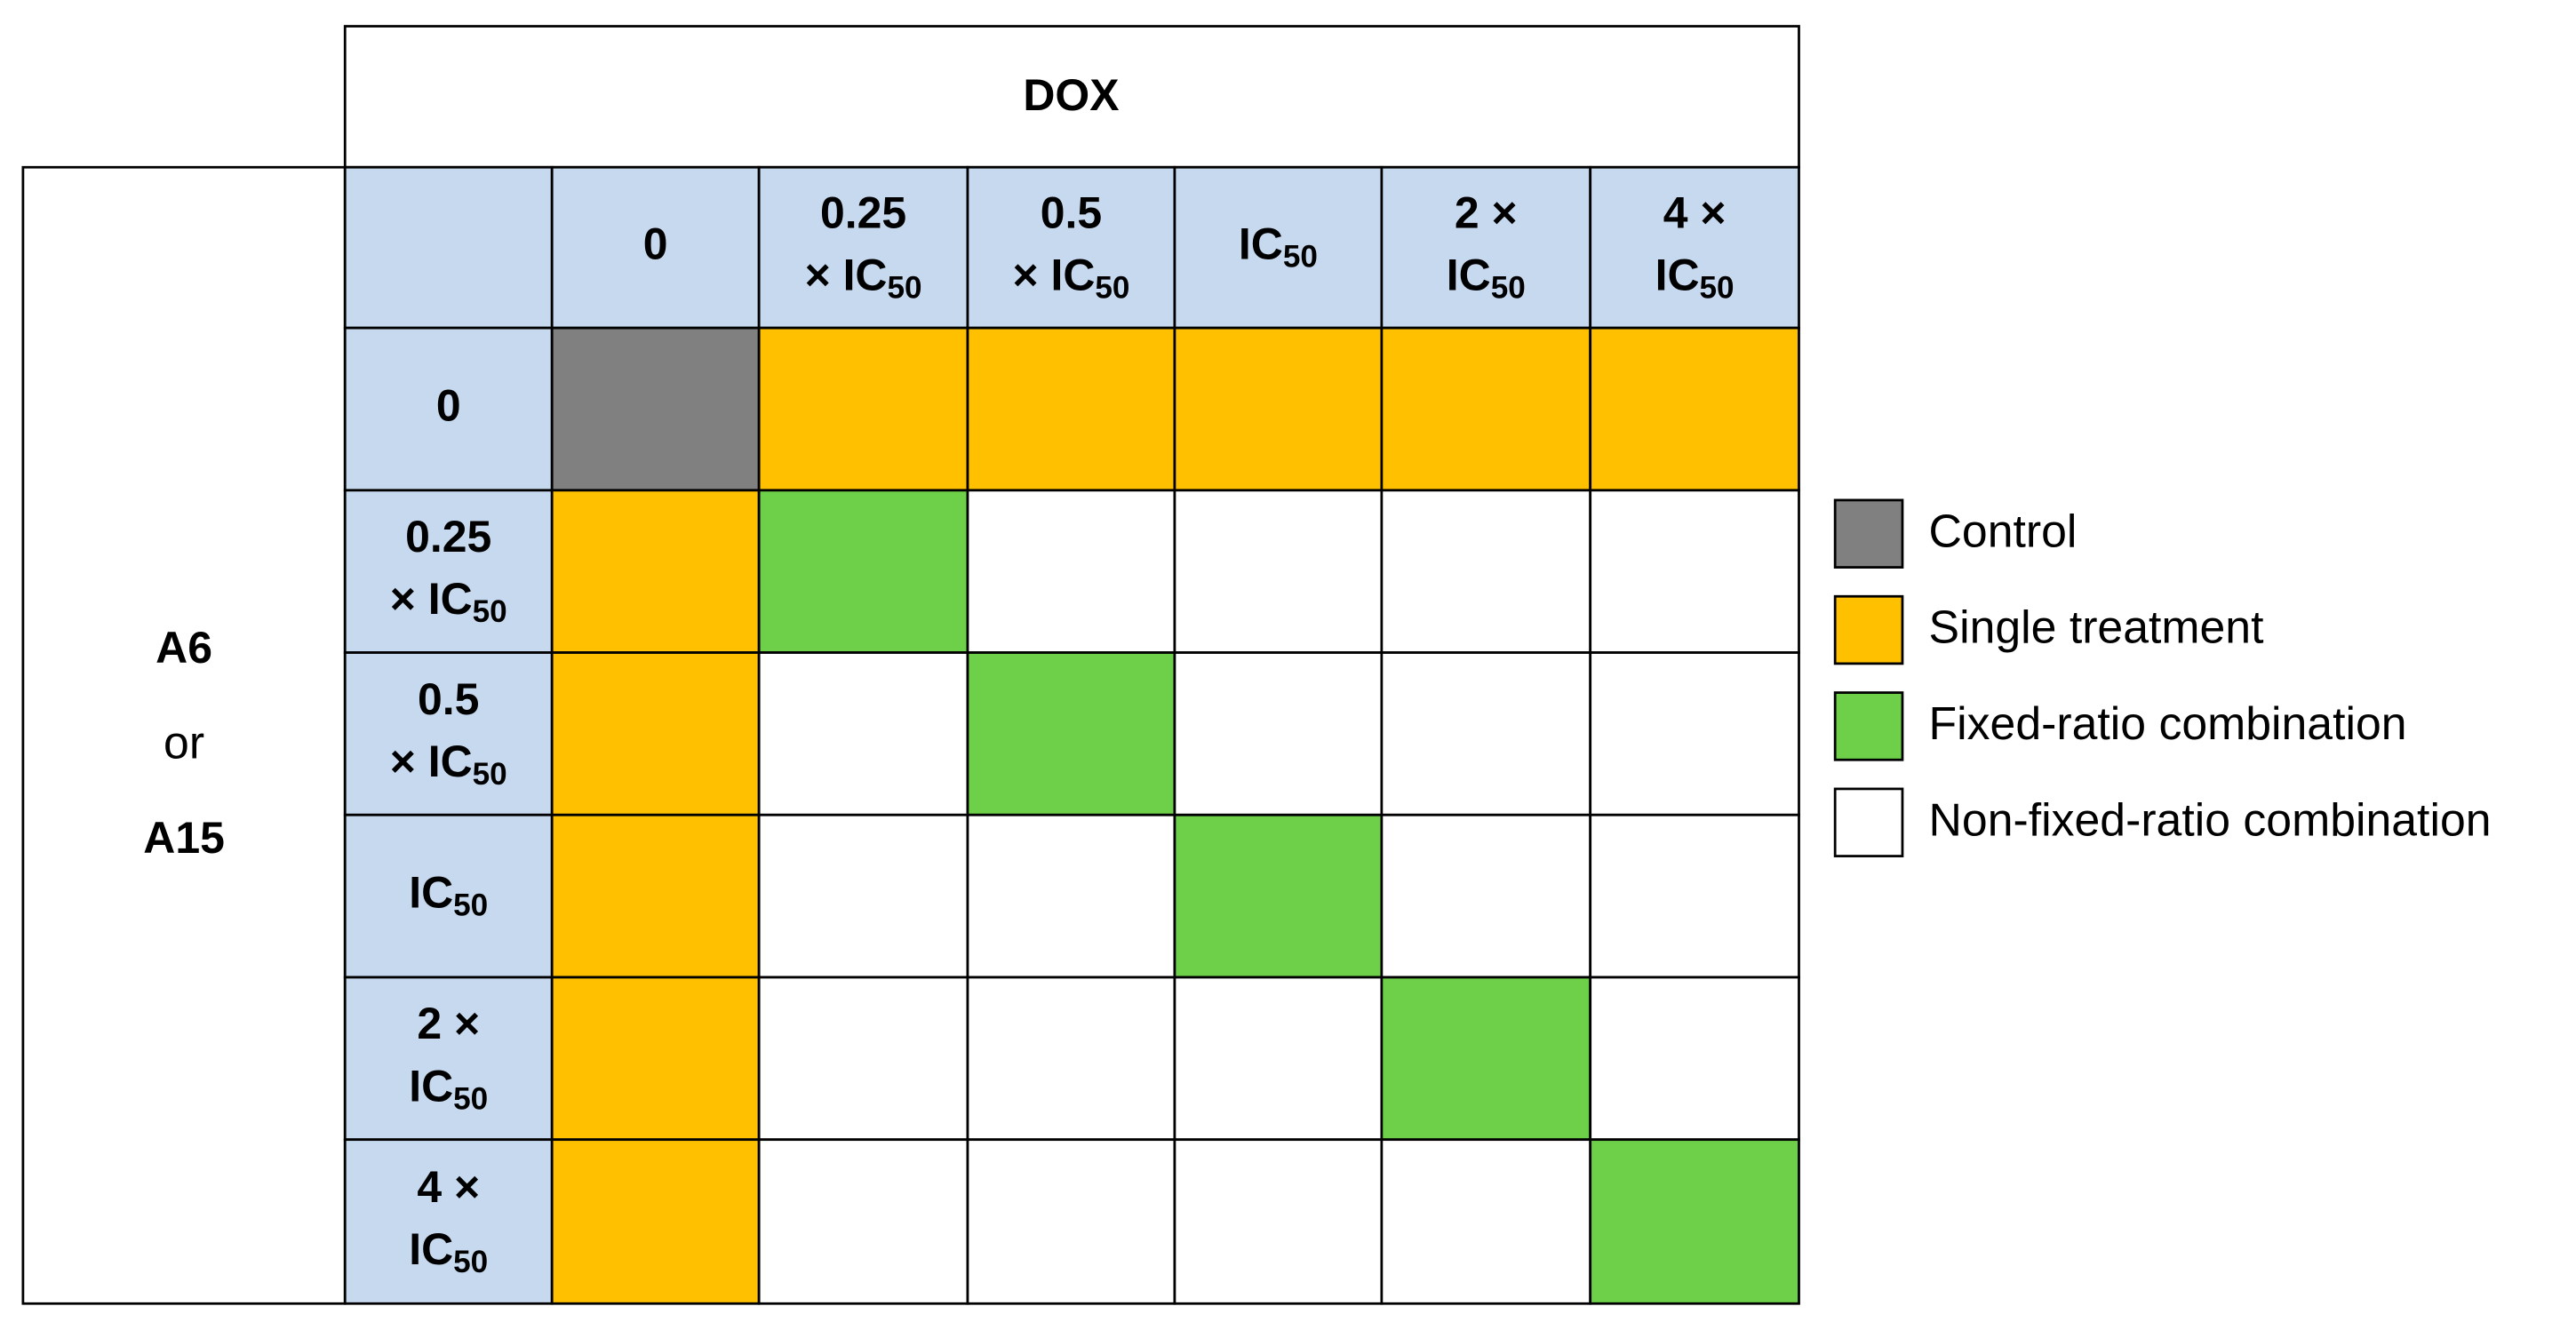 This screenshot has height=1338, width=2576. What do you see at coordinates (184, 648) in the screenshot?
I see `side-label: A6` at bounding box center [184, 648].